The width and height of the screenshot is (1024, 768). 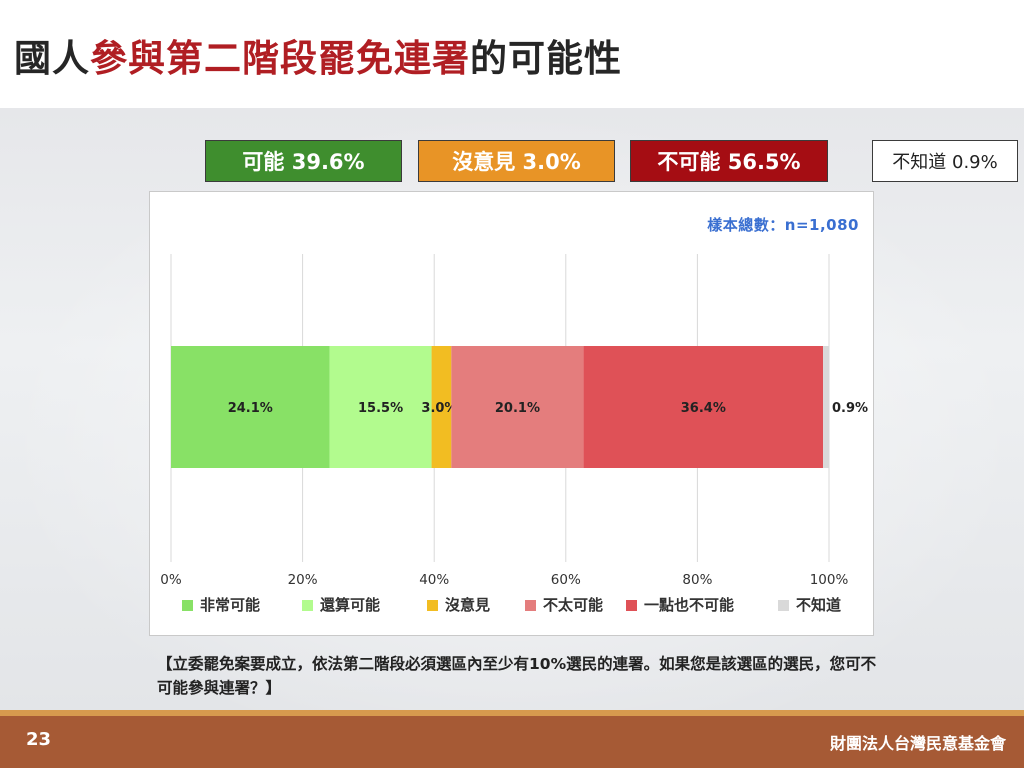 What do you see at coordinates (850, 408) in the screenshot?
I see `data-label: 0.9%` at bounding box center [850, 408].